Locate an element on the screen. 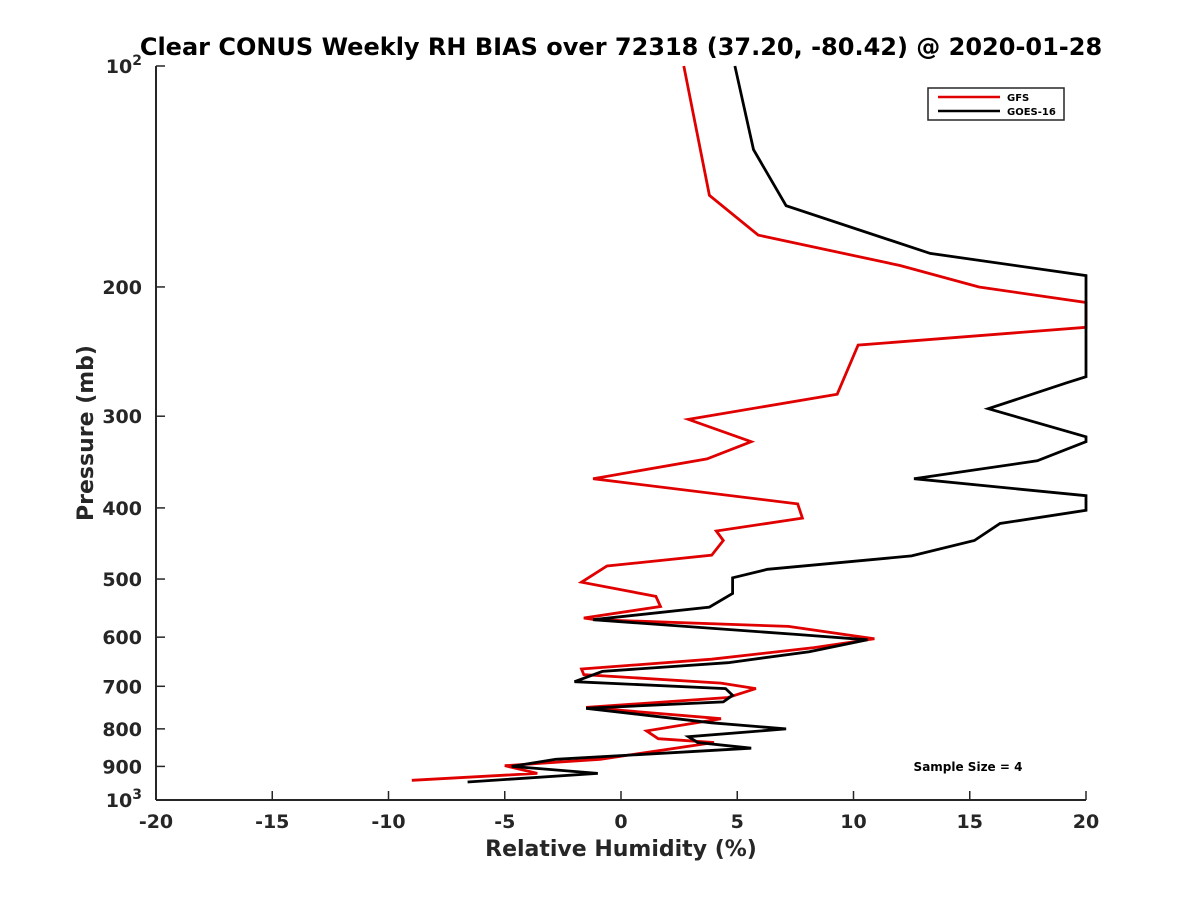 This screenshot has height=900, width=1200. legend-box is located at coordinates (996, 104).